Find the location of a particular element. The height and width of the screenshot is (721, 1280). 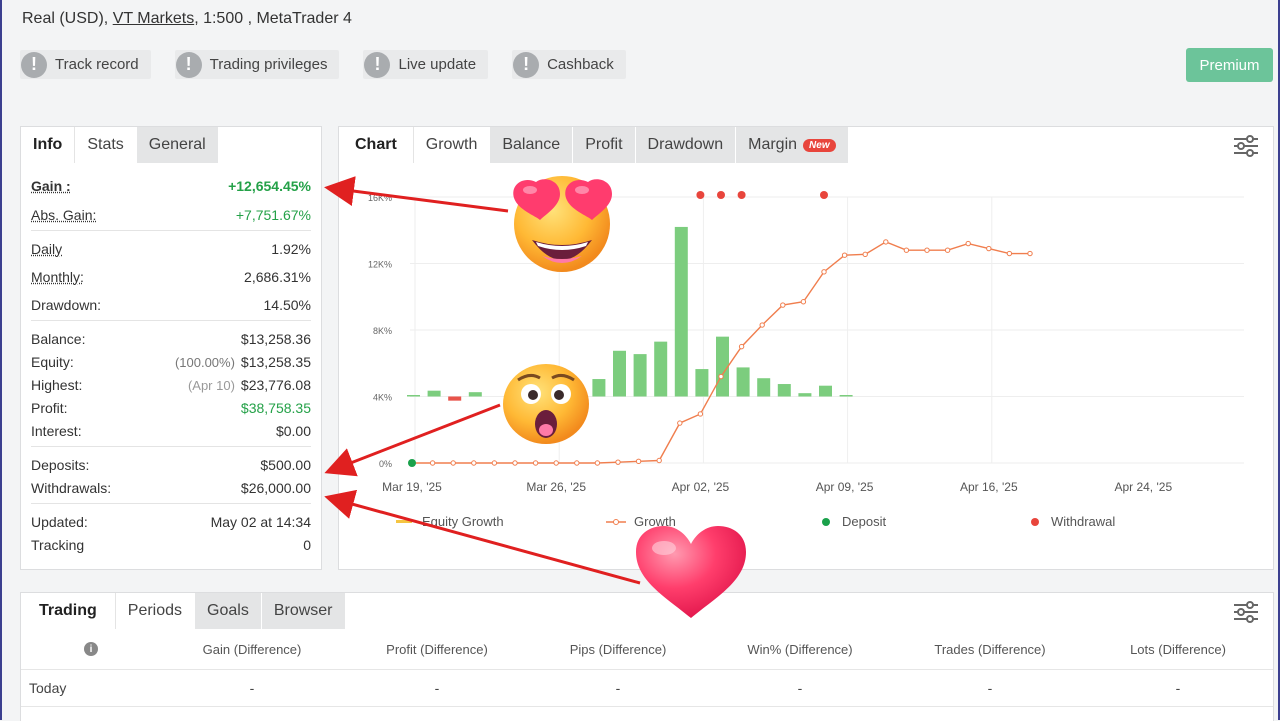

periods-settings-icon is located at coordinates (1246, 612).